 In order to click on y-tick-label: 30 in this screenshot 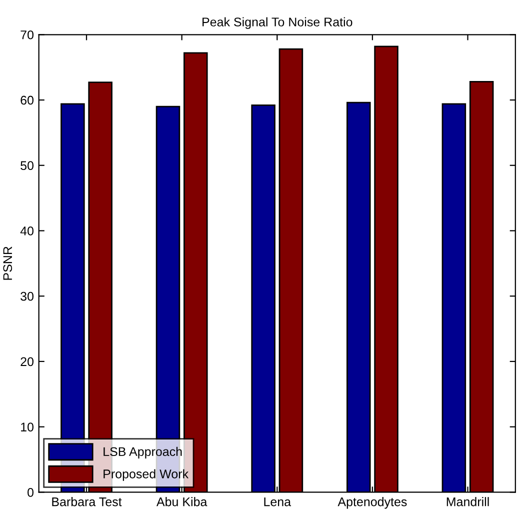, I will do `click(27, 296)`.